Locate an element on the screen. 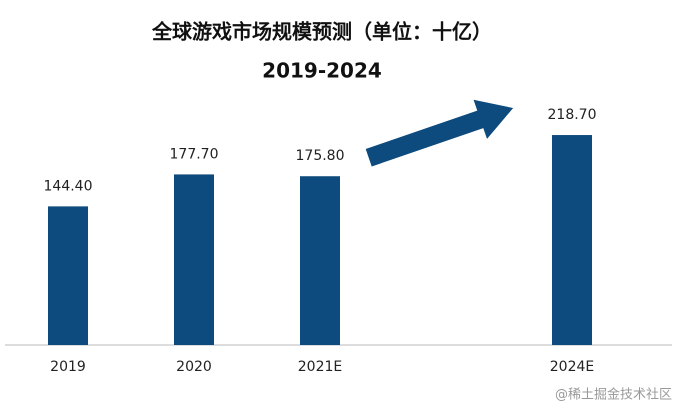 The width and height of the screenshot is (681, 412). chart-subtitle: 2019-2024 is located at coordinates (322, 71).